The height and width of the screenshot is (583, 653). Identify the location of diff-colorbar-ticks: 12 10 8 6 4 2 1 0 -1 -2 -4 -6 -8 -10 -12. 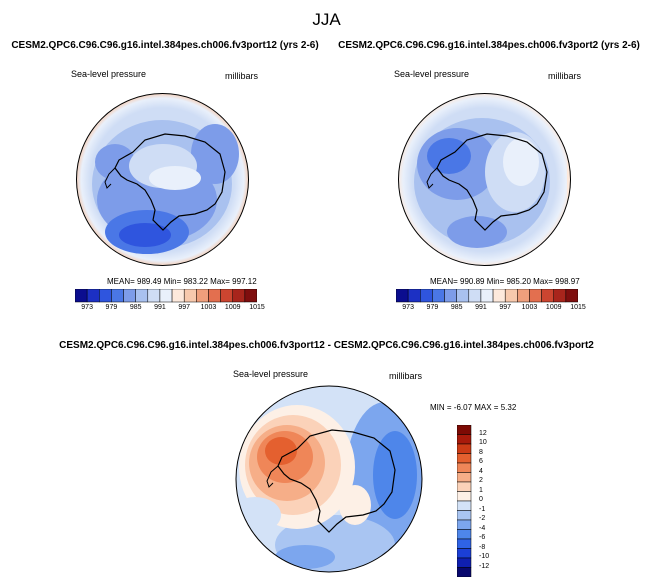
(491, 501).